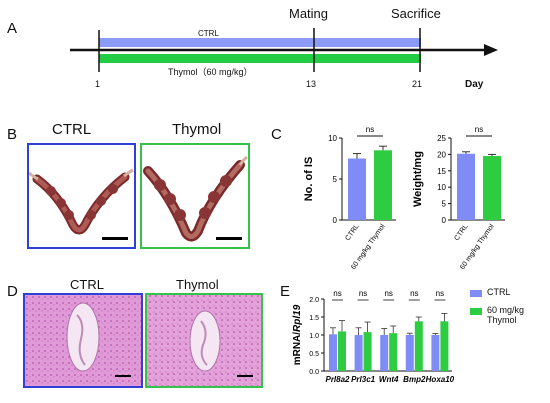 The image size is (550, 403). I want to click on sacrifice-label: Sacrifice, so click(416, 13).